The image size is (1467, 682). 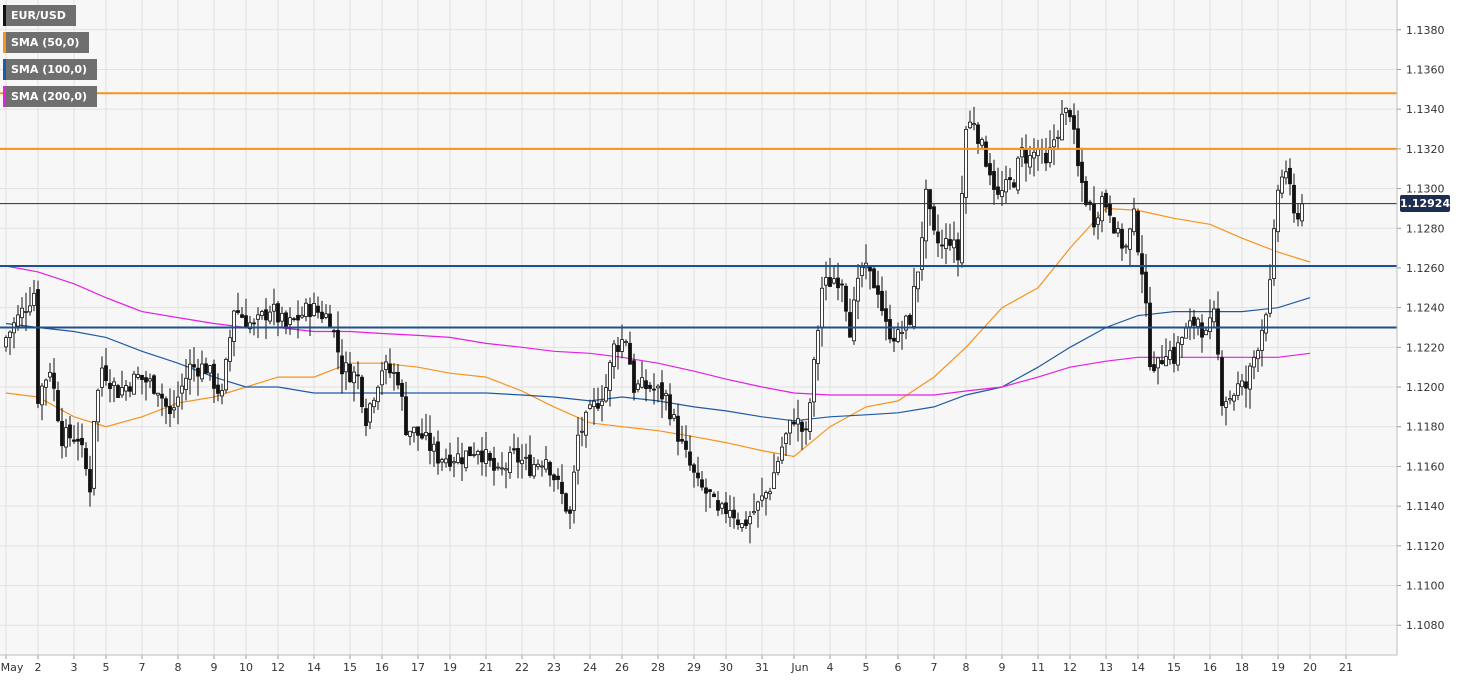 What do you see at coordinates (1425, 466) in the screenshot?
I see `y-tick-label: 1.1160` at bounding box center [1425, 466].